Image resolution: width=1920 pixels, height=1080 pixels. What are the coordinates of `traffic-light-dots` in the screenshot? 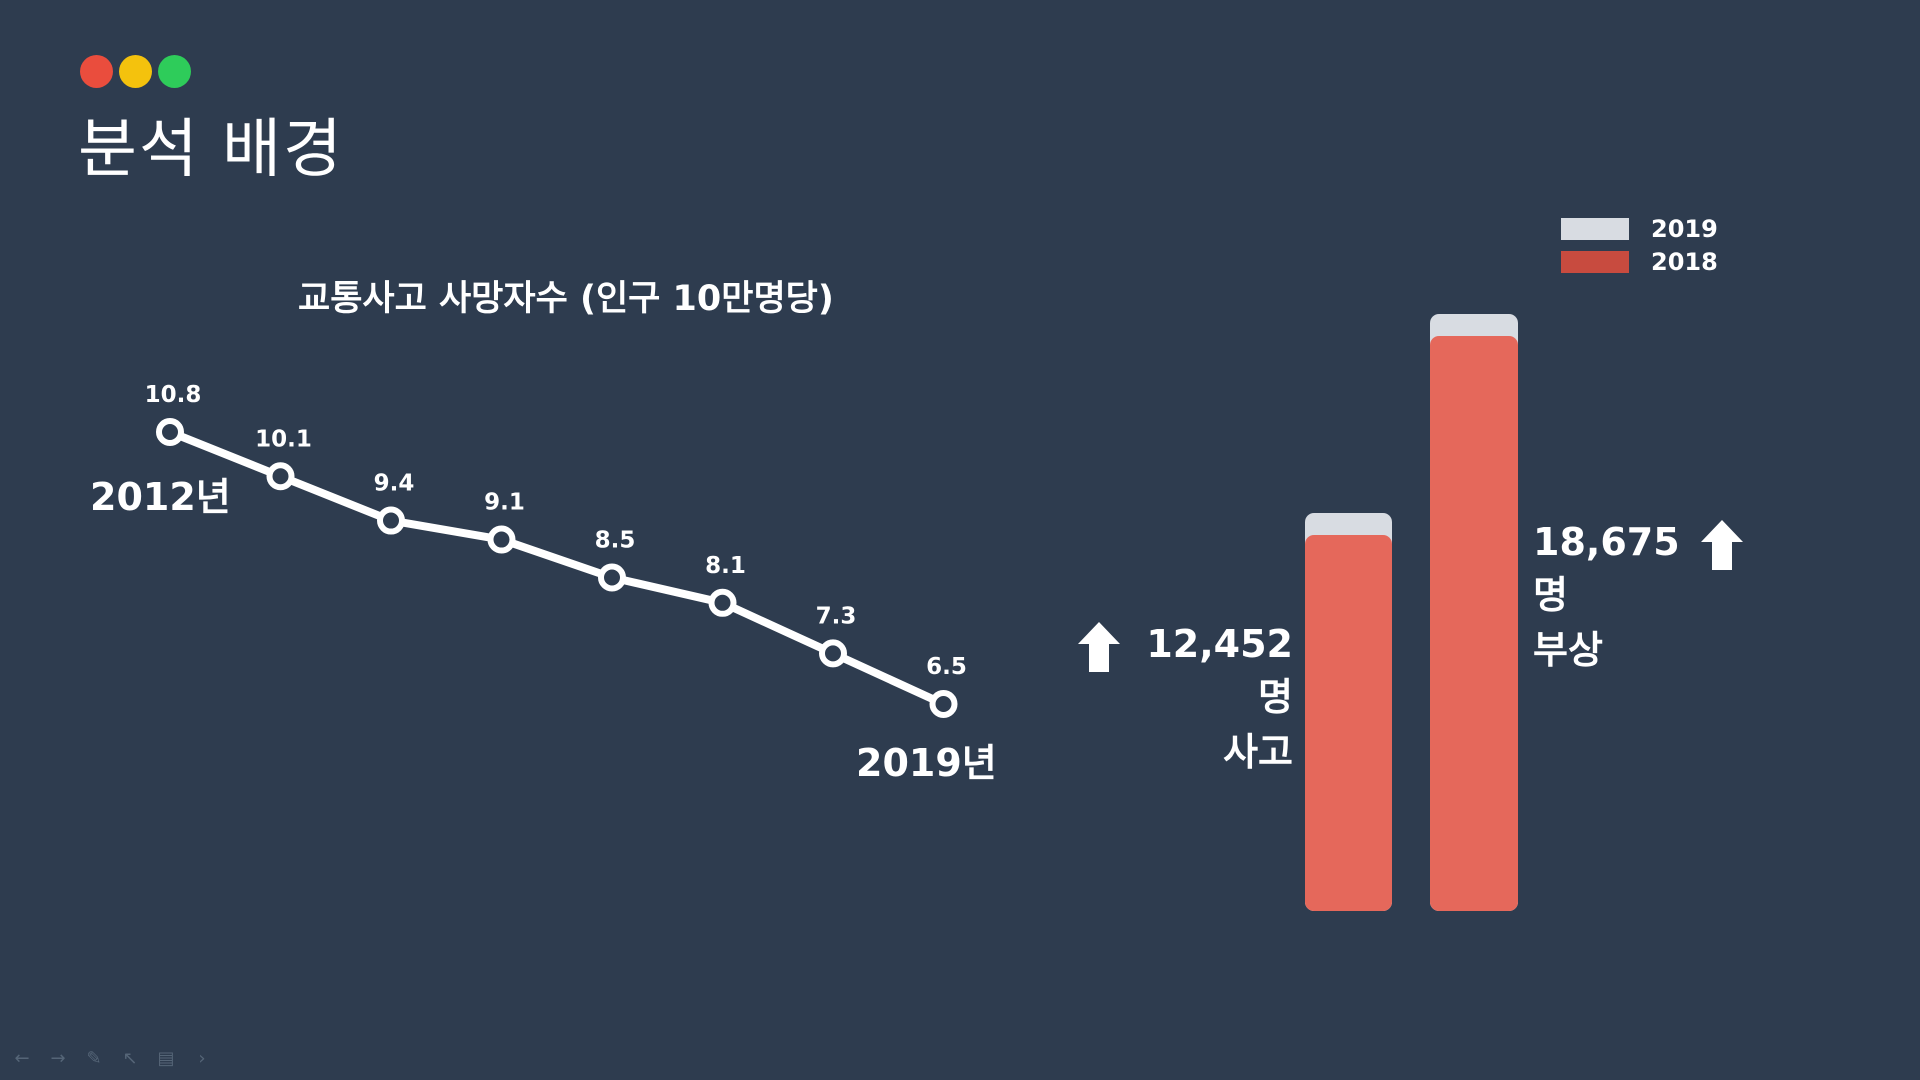 It's located at (135, 71).